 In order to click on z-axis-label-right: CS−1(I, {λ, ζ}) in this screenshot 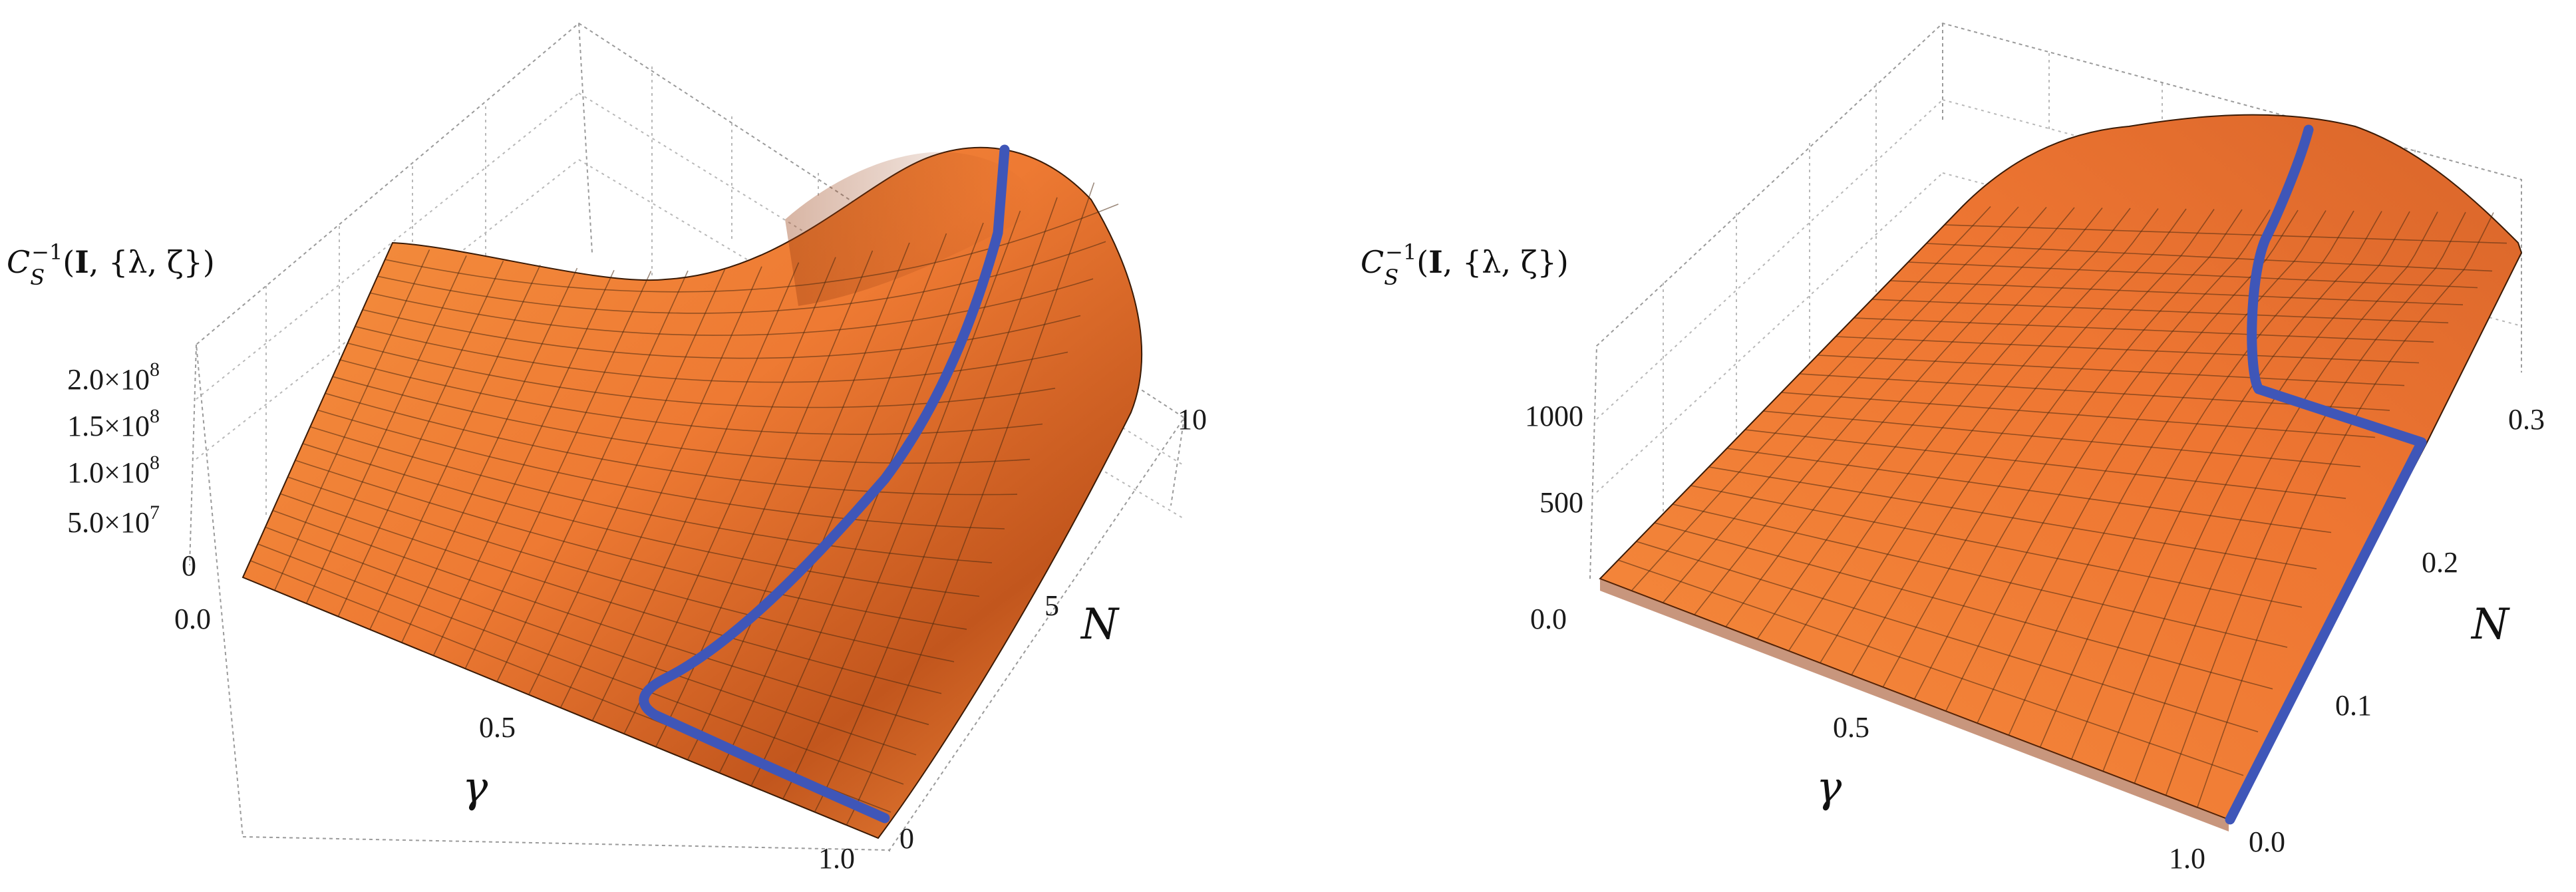, I will do `click(1465, 264)`.